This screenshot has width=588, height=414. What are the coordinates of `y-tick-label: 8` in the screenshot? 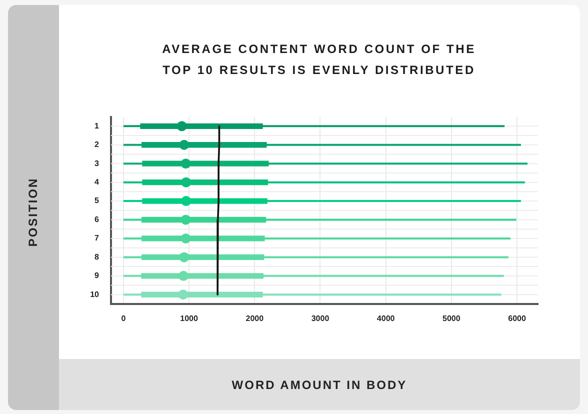 It's located at (97, 257).